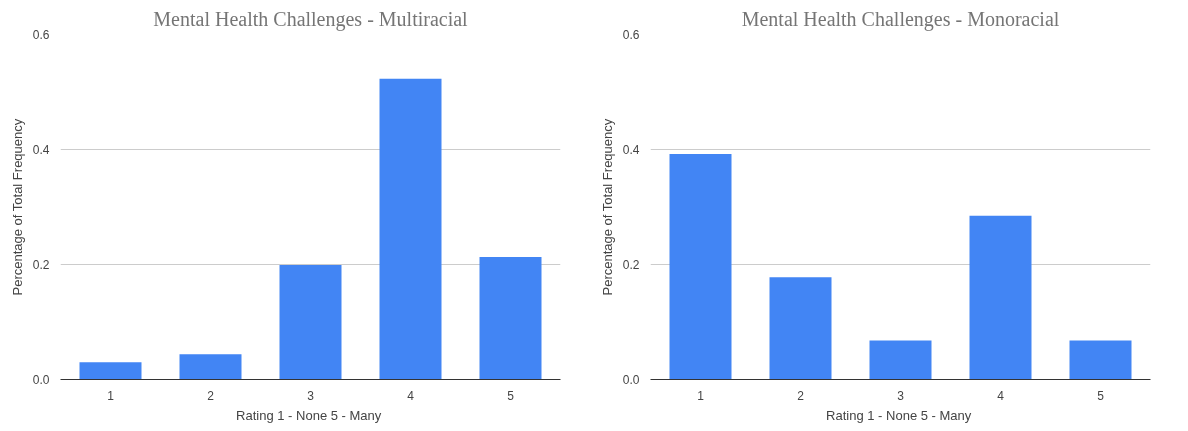 The image size is (1188, 431). What do you see at coordinates (311, 19) in the screenshot?
I see `chart-title: Mental Health Challenges - Multiracial` at bounding box center [311, 19].